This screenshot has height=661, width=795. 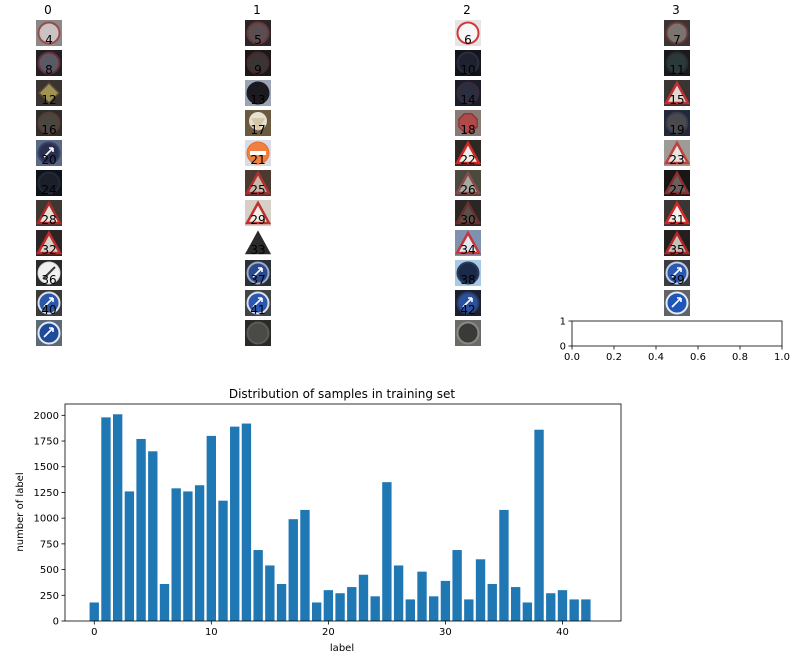 What do you see at coordinates (257, 130) in the screenshot?
I see `thumbnail-label: 17` at bounding box center [257, 130].